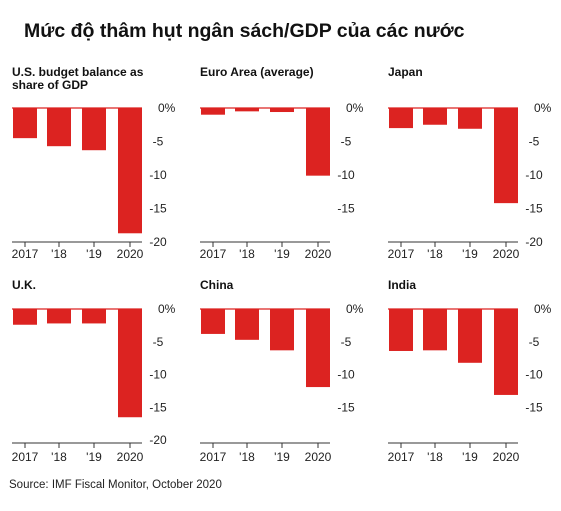 This screenshot has width=561, height=511. What do you see at coordinates (115, 485) in the screenshot?
I see `source-note: Source: IMF Fiscal Monitor, October 2020` at bounding box center [115, 485].